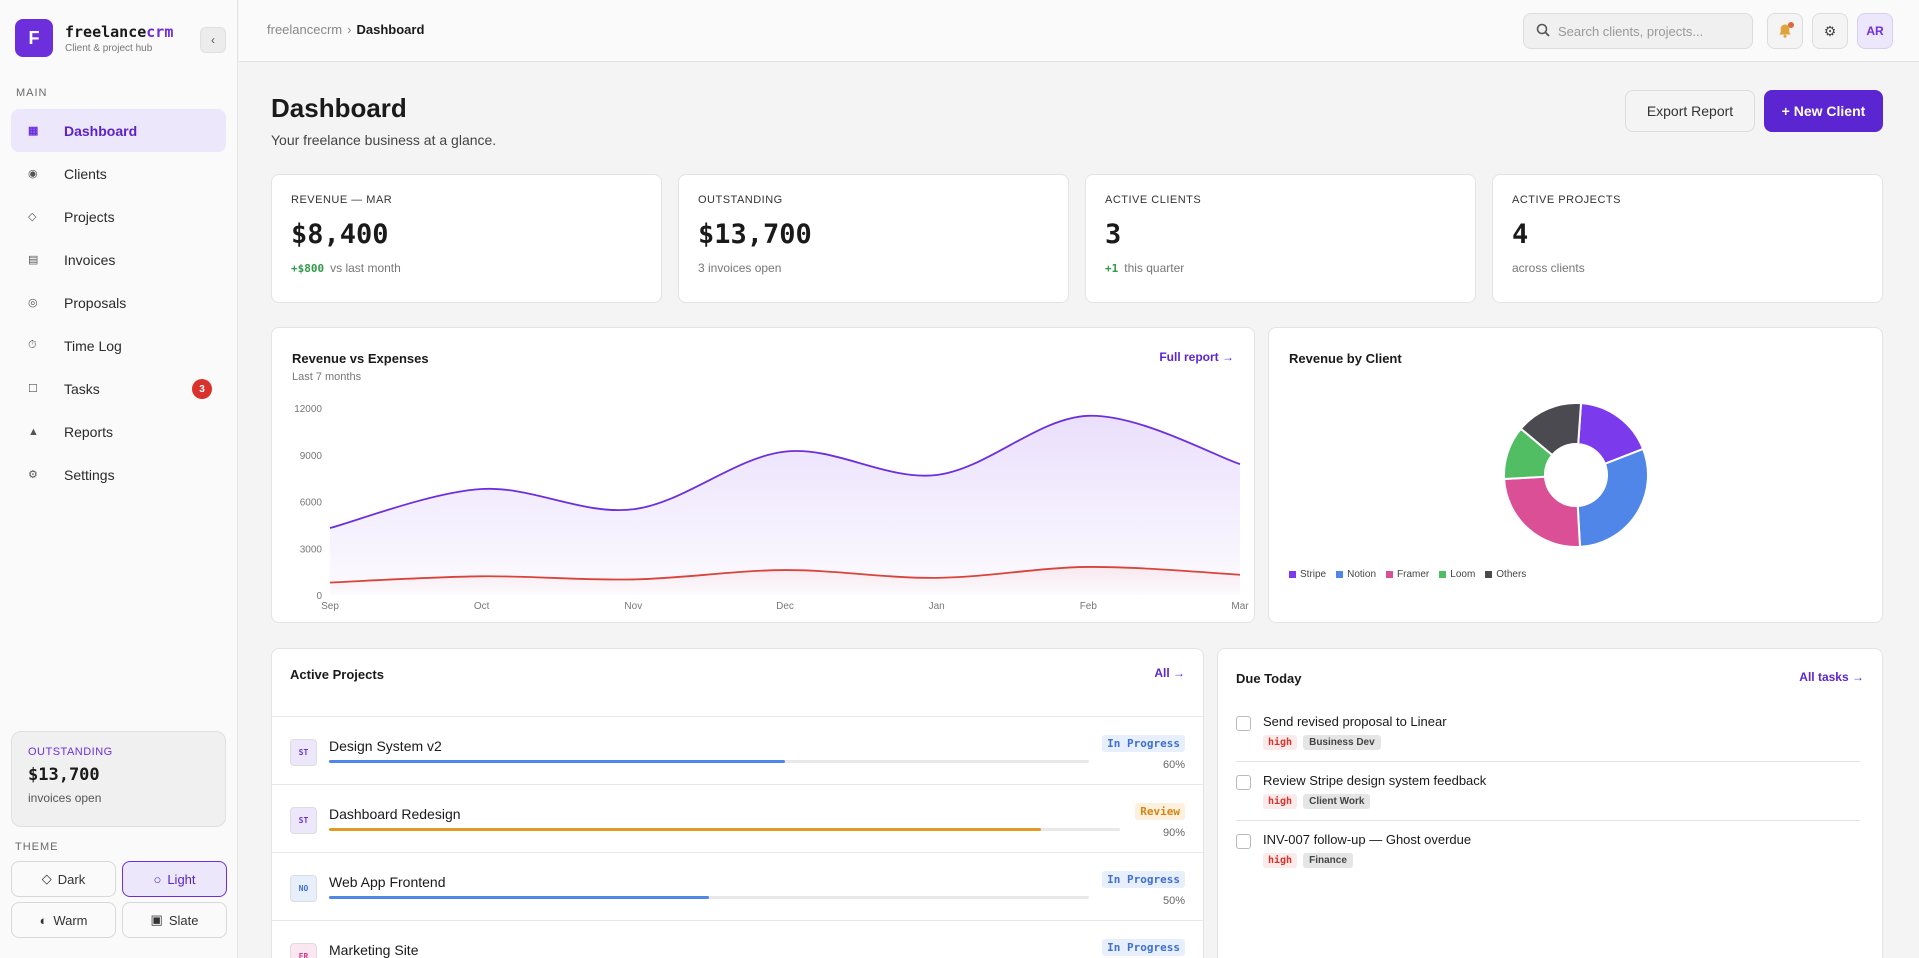 The width and height of the screenshot is (1919, 958). I want to click on sidebar-item-label: Proposals, so click(95, 302).